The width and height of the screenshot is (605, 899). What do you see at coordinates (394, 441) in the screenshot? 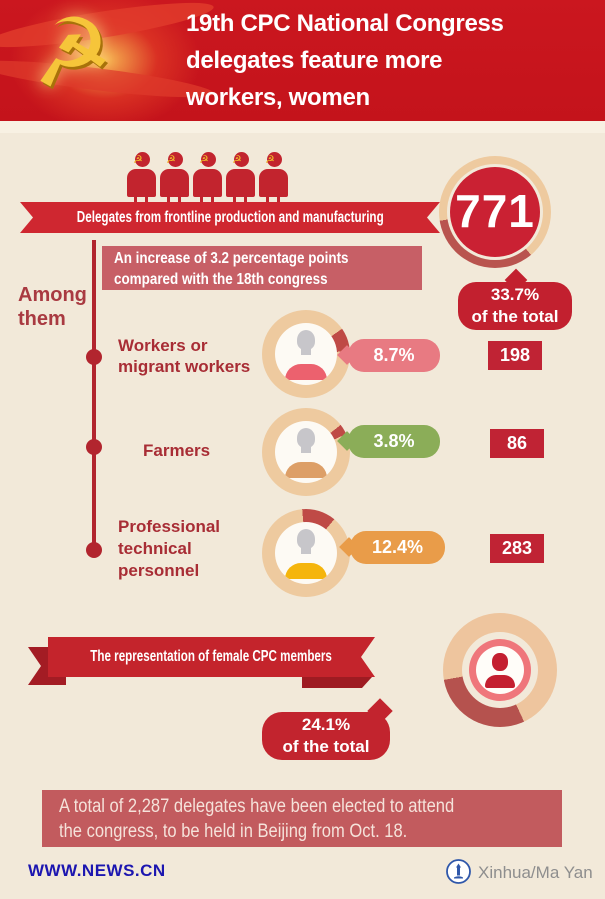
I see `farmers-percent-bubble: 3.8%` at bounding box center [394, 441].